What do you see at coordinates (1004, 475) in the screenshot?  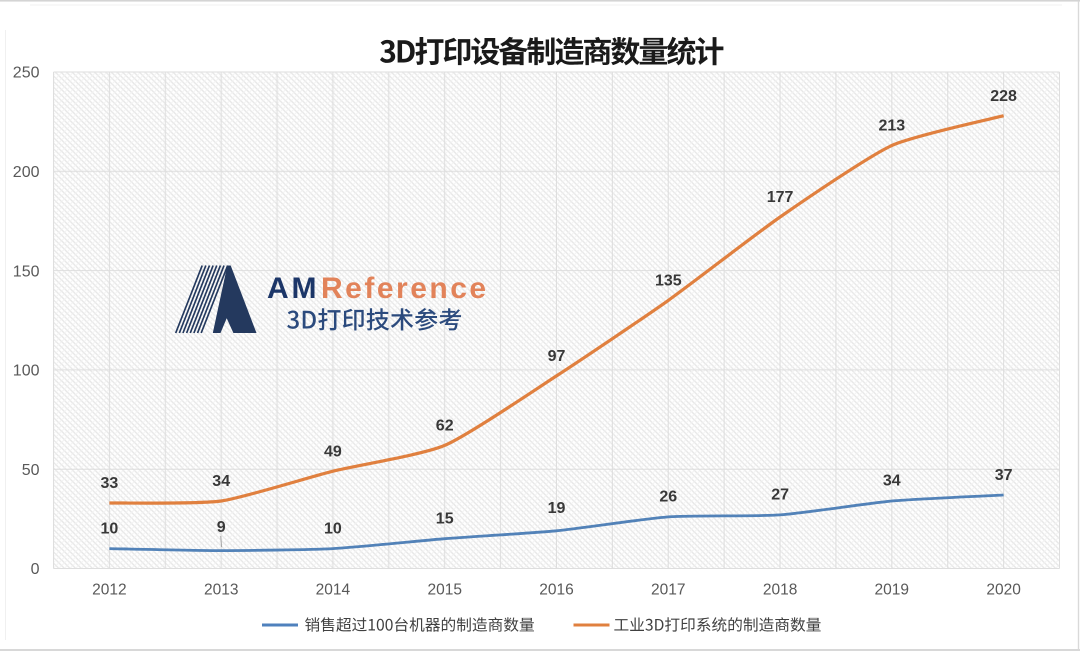 I see `svg-text: 37` at bounding box center [1004, 475].